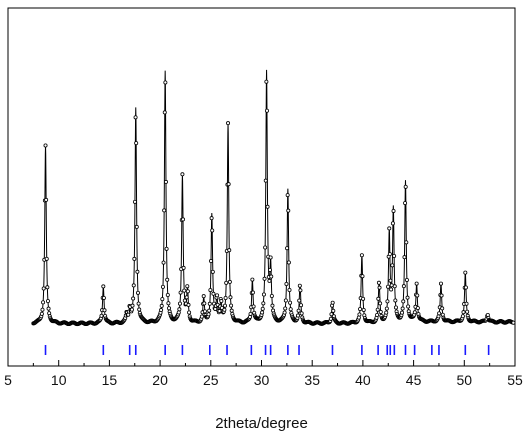  Describe the element at coordinates (211, 380) in the screenshot. I see `x-tick-label: 25` at that location.